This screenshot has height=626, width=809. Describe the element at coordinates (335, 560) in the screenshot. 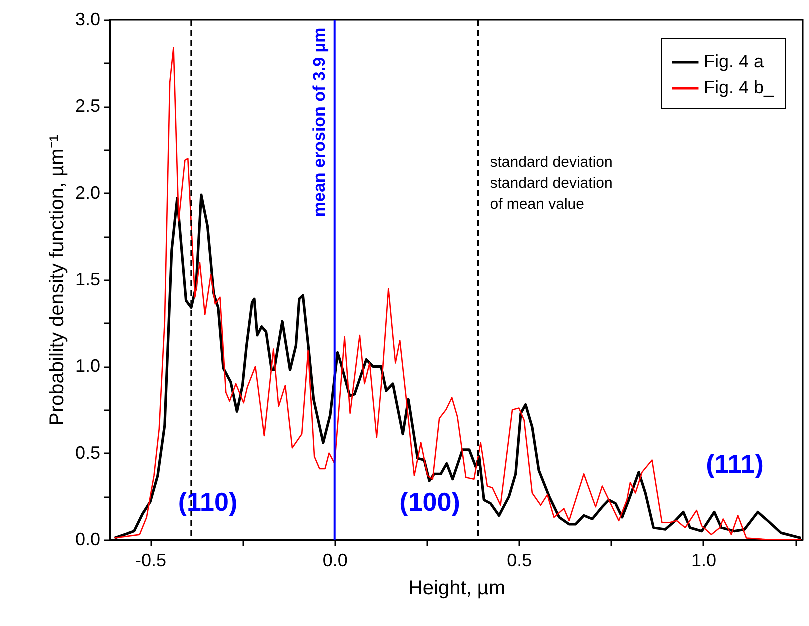

I see `x-tick-label: 0.0` at that location.